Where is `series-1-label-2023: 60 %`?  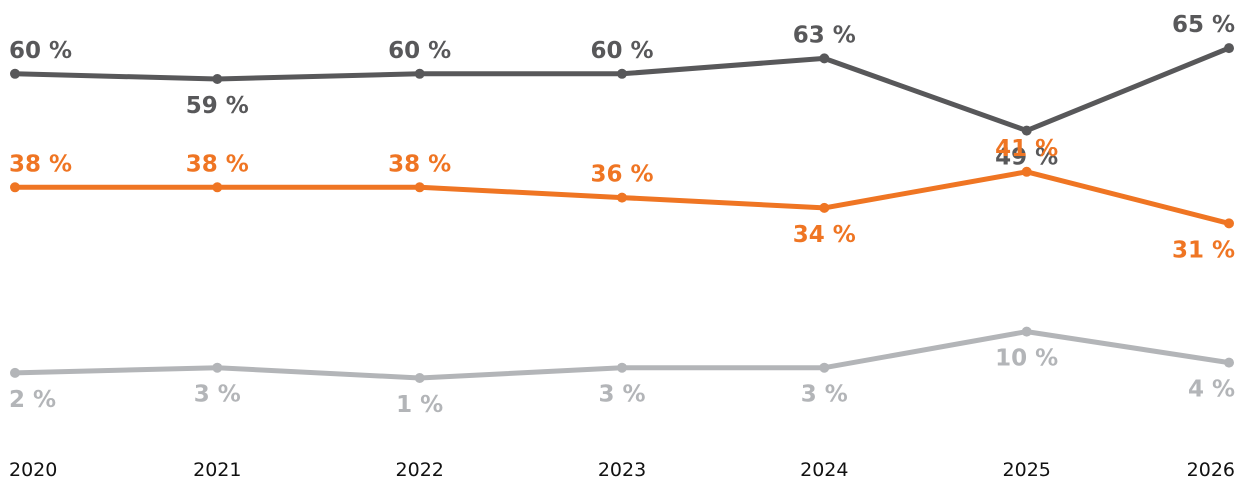 series-1-label-2023: 60 % is located at coordinates (621, 51).